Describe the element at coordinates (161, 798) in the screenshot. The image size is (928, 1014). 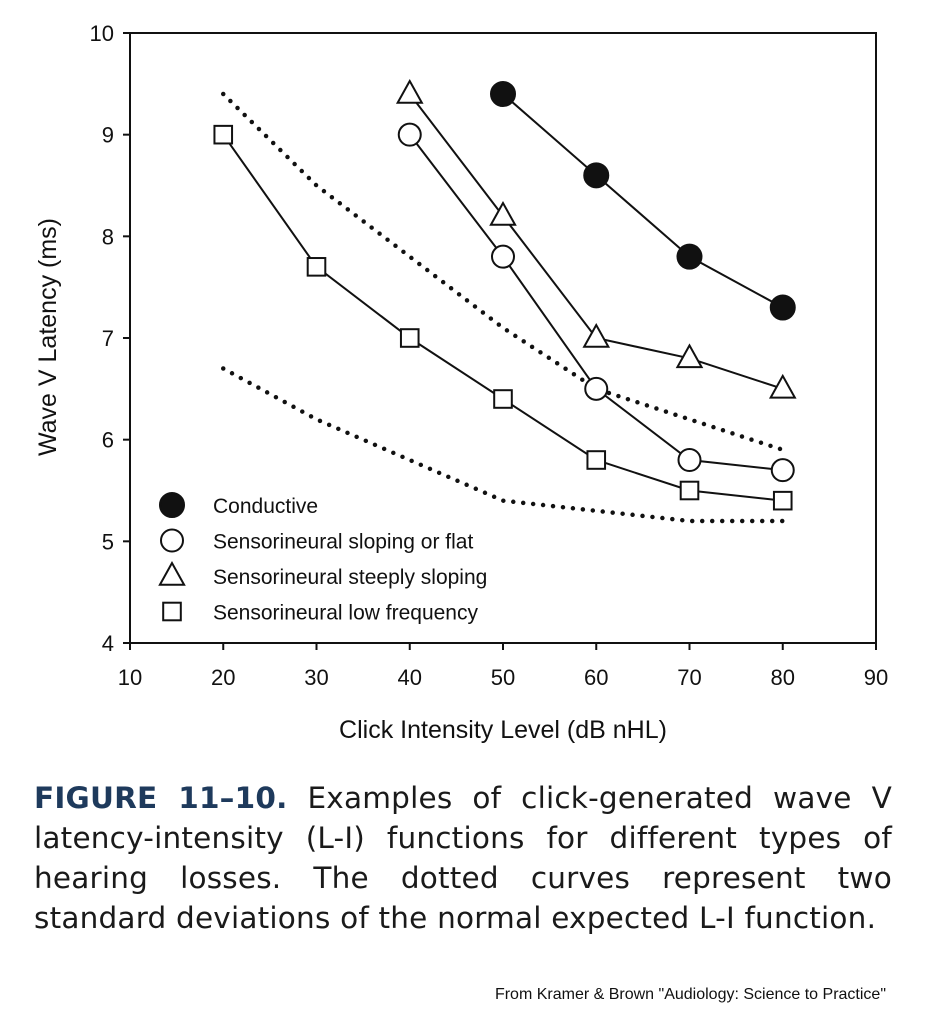
I see `figure-label: FIGURE 11–10.` at that location.